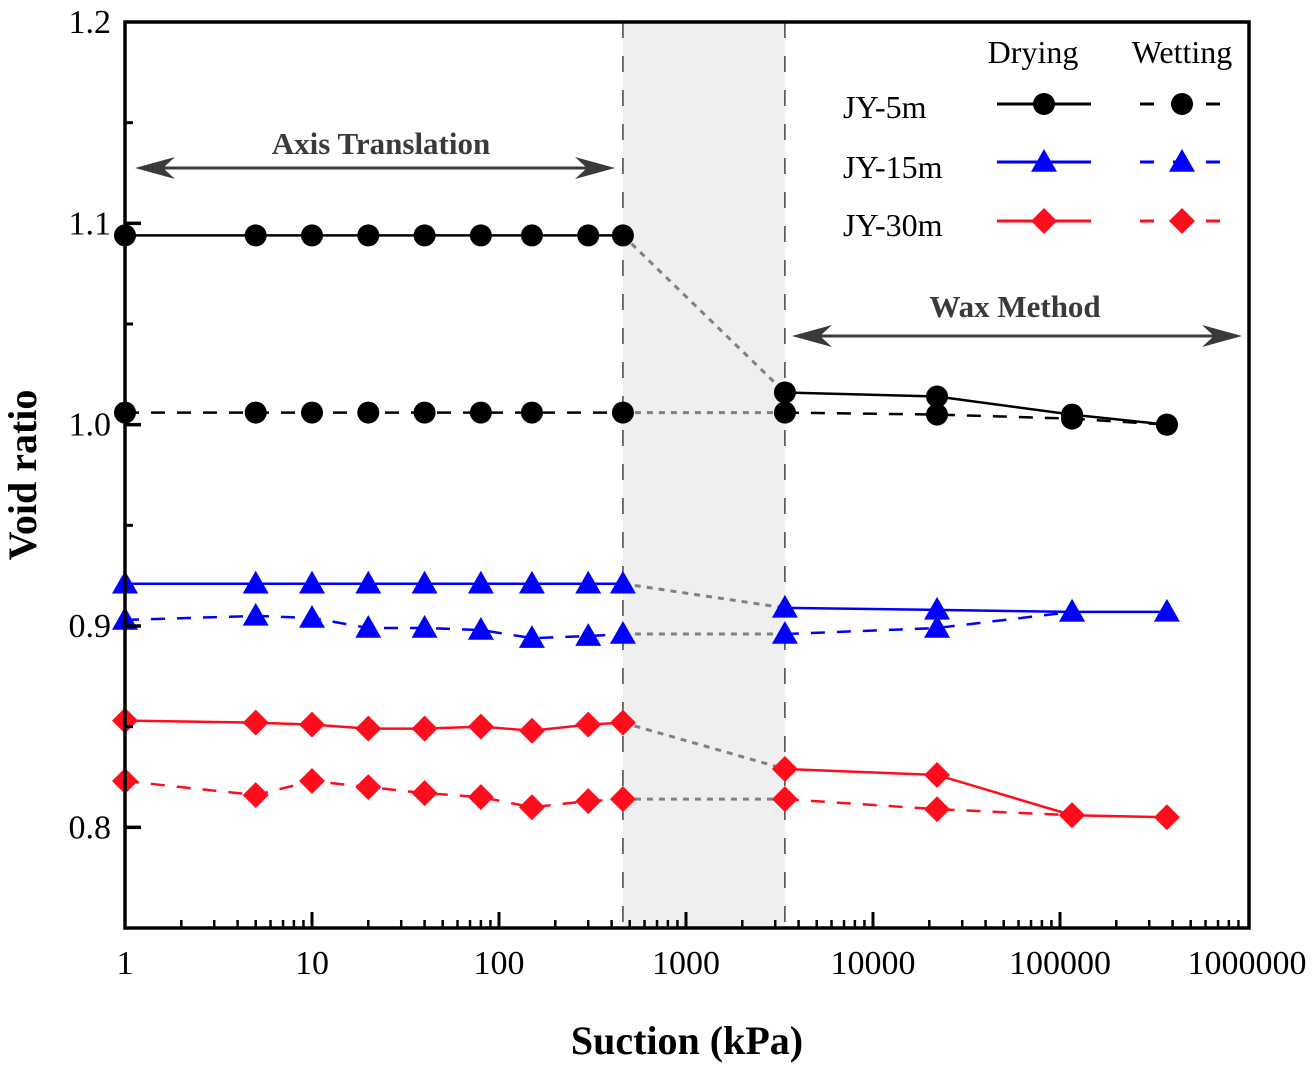  I want to click on x-tick-label: 10, so click(312, 963).